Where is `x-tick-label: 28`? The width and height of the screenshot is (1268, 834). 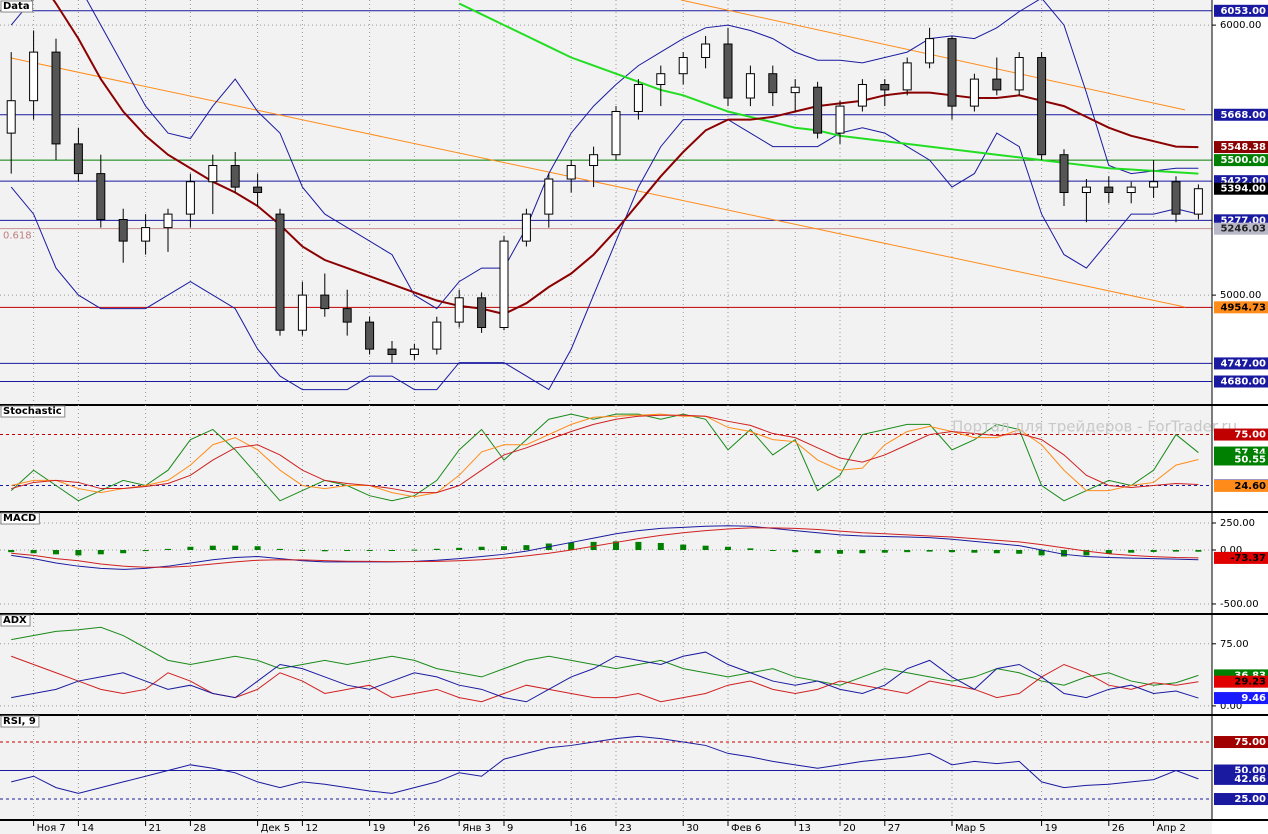 x-tick-label: 28 is located at coordinates (199, 828).